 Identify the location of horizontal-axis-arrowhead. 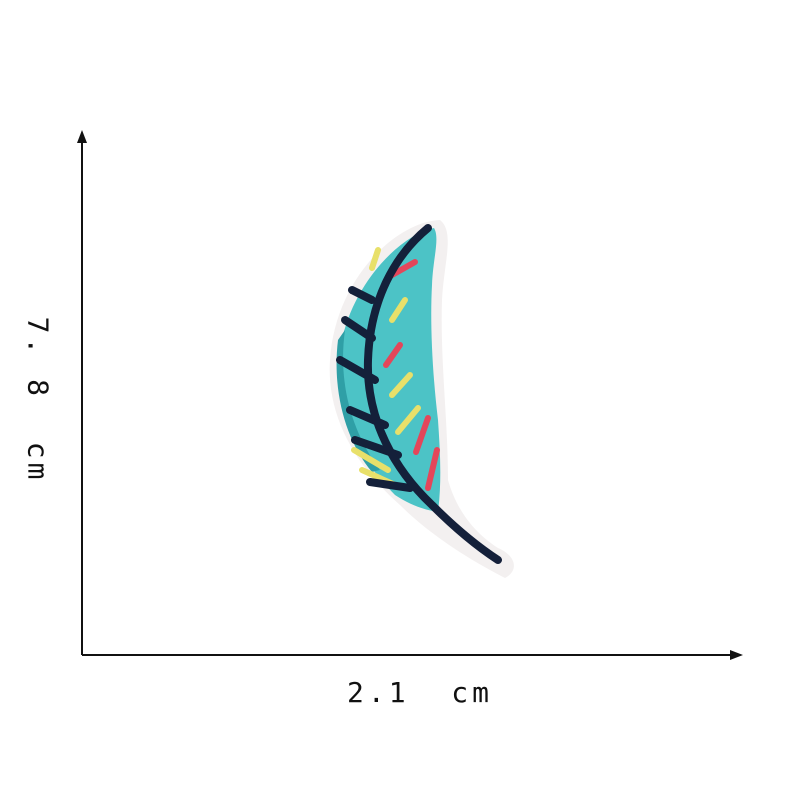
(736, 655).